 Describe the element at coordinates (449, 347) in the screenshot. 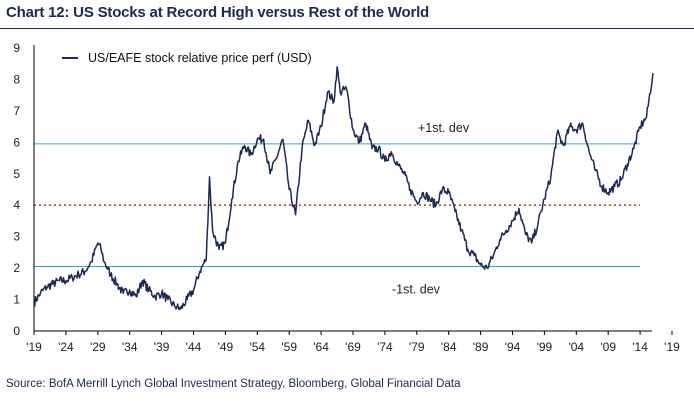

I see `x-tick-label: '84` at that location.